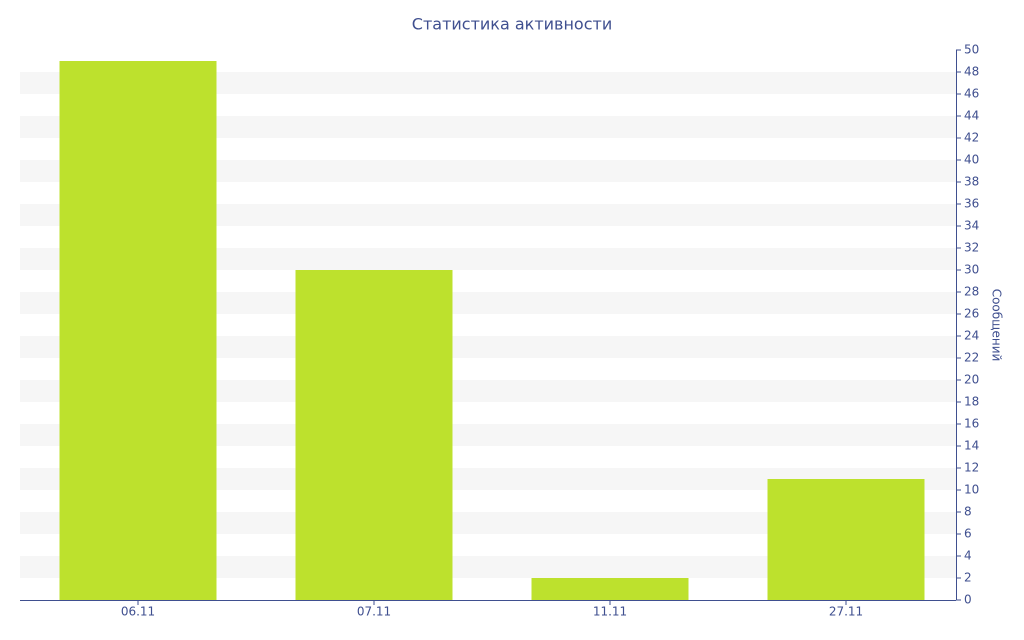 This screenshot has width=1024, height=640. Describe the element at coordinates (610, 612) in the screenshot. I see `x-tick-label: 11.11` at that location.